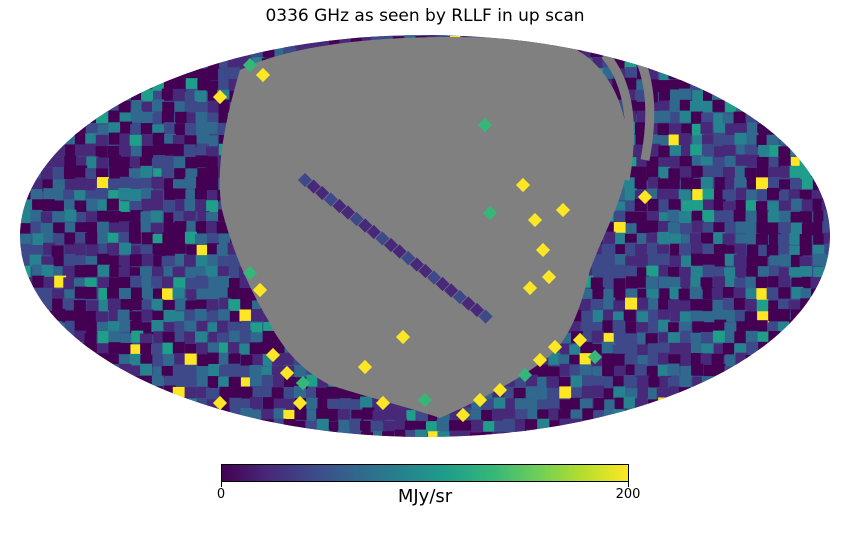 The height and width of the screenshot is (540, 850). Describe the element at coordinates (221, 484) in the screenshot. I see `colorbar-tick-min` at that location.